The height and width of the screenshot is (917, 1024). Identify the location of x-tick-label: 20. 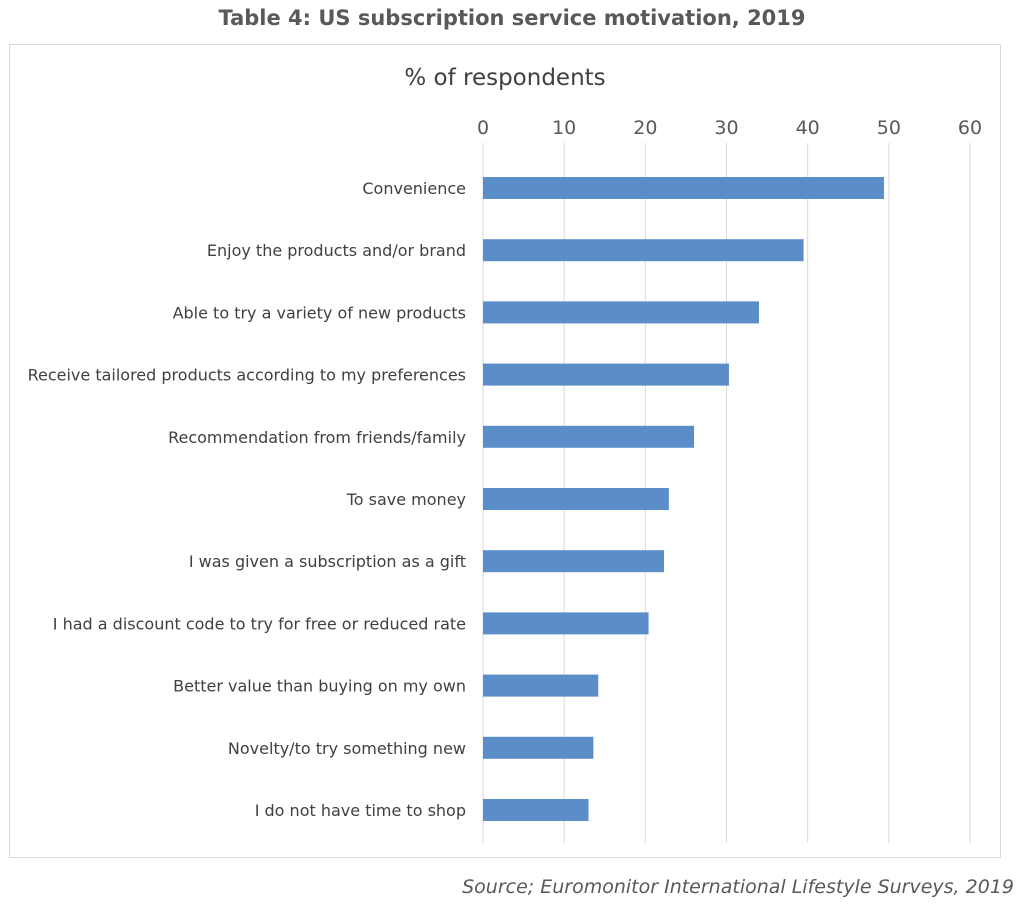
(645, 128).